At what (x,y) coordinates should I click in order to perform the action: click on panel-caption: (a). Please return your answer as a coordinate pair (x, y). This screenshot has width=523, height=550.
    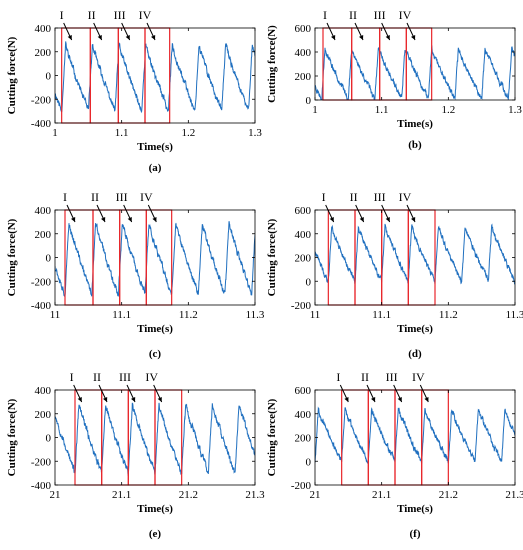
    Looking at the image, I should click on (155, 168).